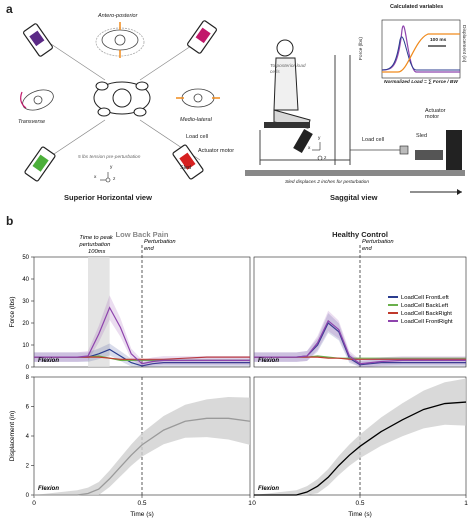 The height and width of the screenshot is (521, 474). What do you see at coordinates (9, 9) in the screenshot?
I see `panel-a-label: a` at bounding box center [9, 9].